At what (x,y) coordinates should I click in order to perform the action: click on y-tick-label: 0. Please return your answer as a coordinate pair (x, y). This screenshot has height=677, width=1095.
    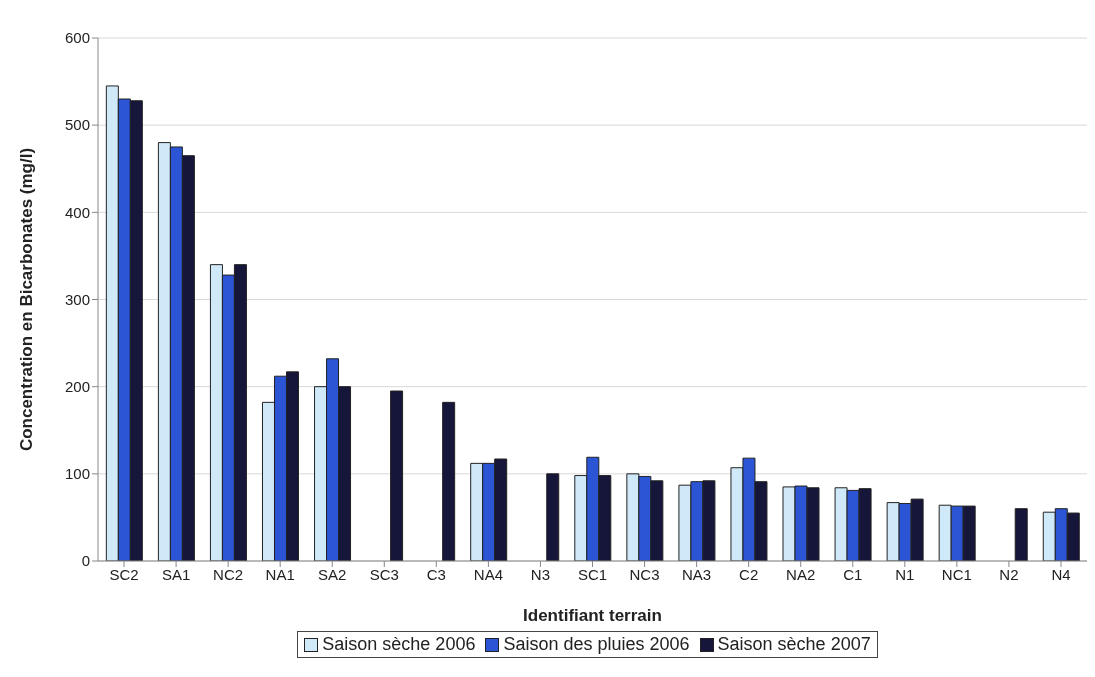
    Looking at the image, I should click on (85, 561).